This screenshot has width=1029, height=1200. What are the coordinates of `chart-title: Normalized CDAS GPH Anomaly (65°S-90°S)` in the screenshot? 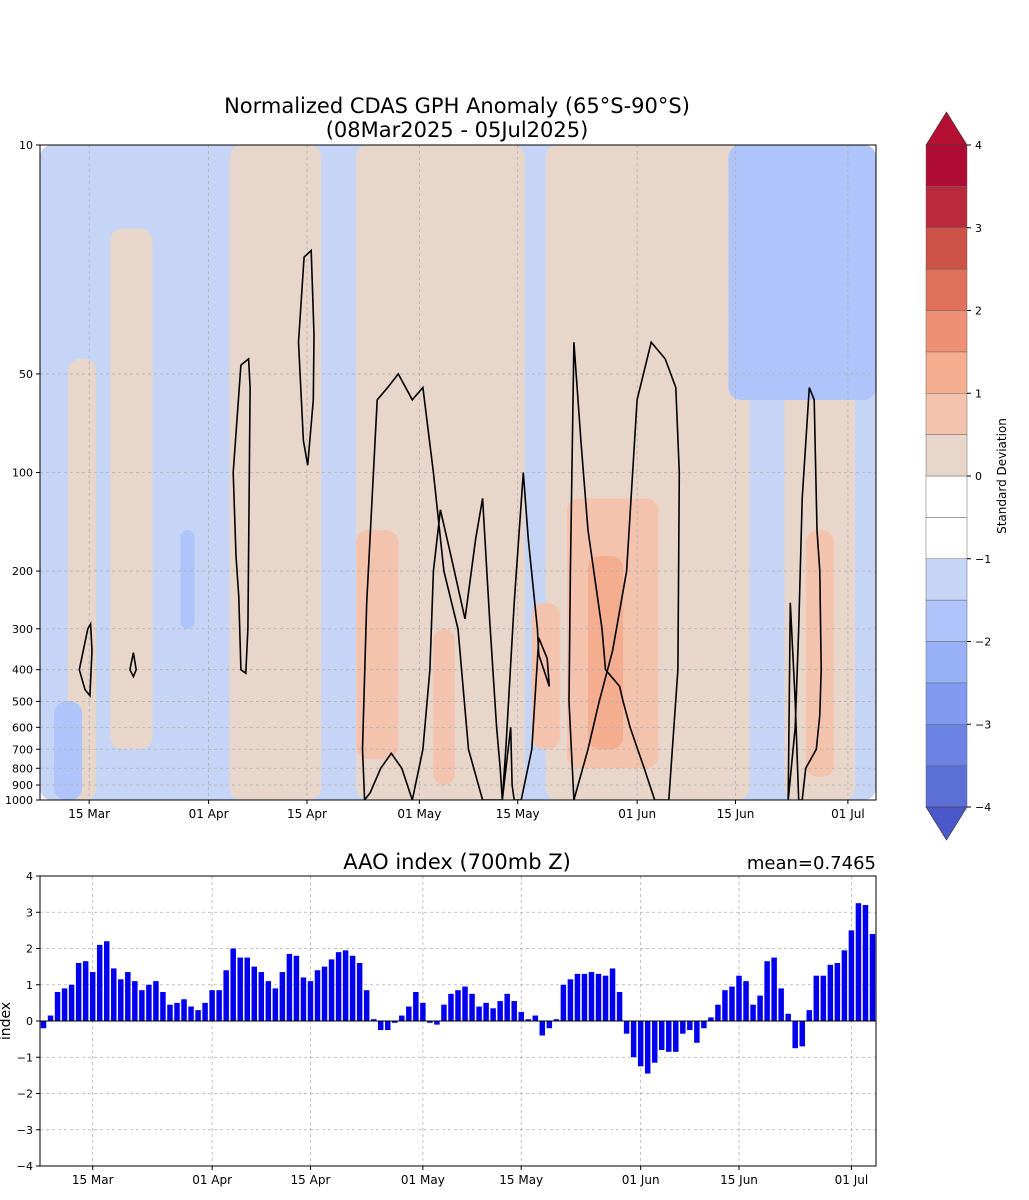 It's located at (457, 106).